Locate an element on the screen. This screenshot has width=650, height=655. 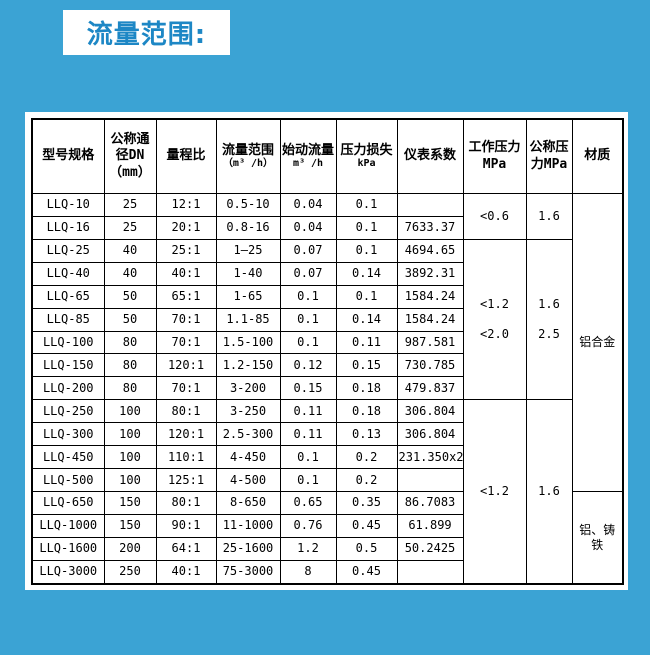
cell-pressure-loss: 0.2 is located at coordinates (366, 480).